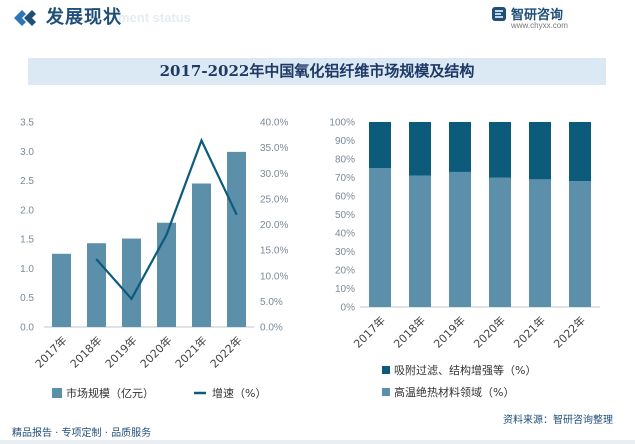  I want to click on y-tick-label: 80%, so click(345, 160).